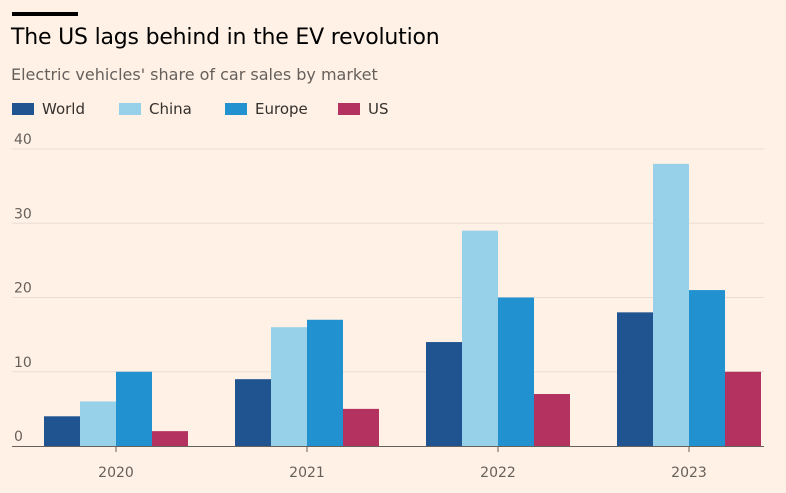 This screenshot has height=493, width=786. I want to click on legend-swatch-world, so click(23, 109).